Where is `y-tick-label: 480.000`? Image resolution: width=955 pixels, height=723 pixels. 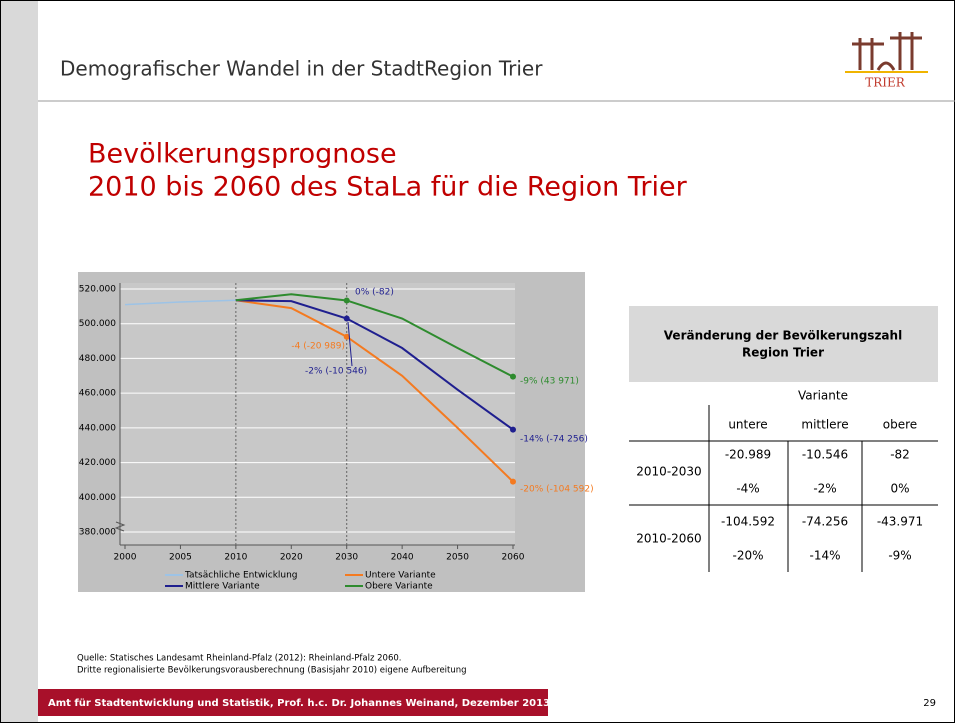 y-tick-label: 480.000 is located at coordinates (97, 359).